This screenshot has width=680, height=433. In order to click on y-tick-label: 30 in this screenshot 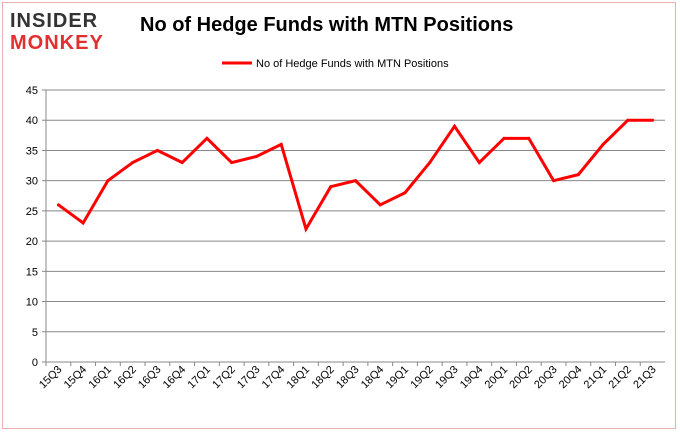, I will do `click(32, 182)`.